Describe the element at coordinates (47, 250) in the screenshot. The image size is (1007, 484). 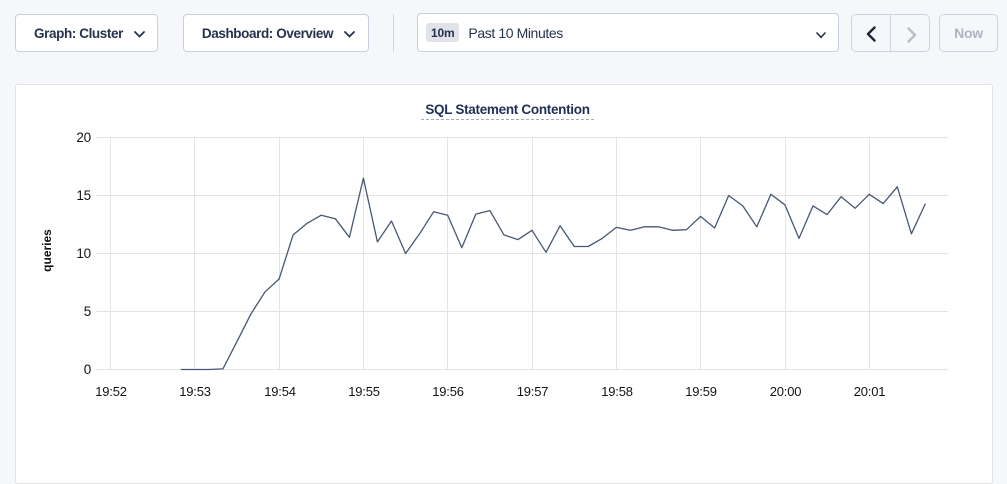
I see `svg-text: queries` at that location.